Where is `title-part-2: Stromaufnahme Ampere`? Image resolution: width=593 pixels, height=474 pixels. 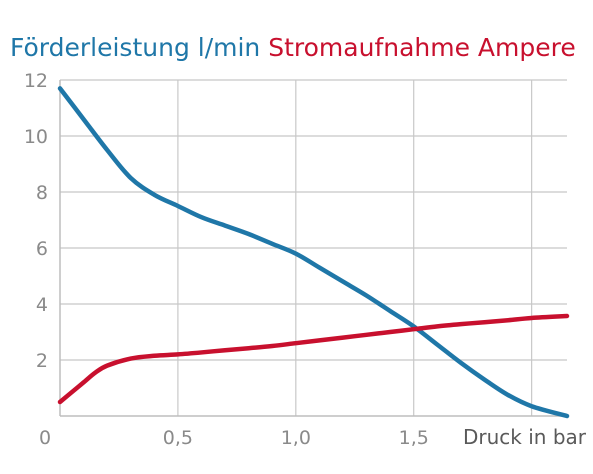
title-part-2: Stromaufnahme Ampere is located at coordinates (417, 47).